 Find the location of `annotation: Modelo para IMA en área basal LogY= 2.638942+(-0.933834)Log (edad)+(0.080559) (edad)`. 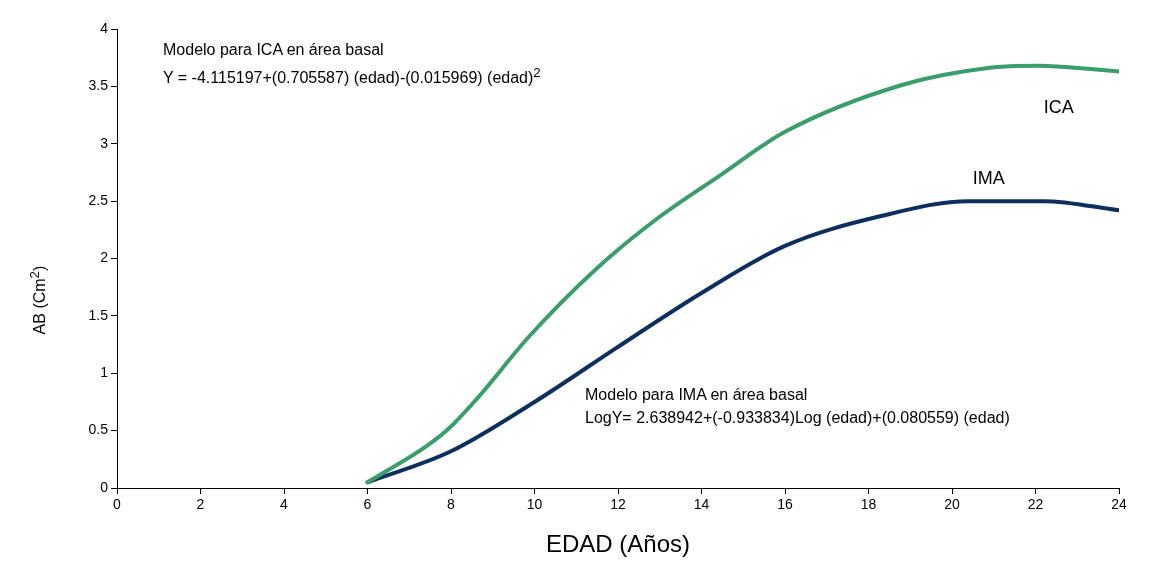

annotation: Modelo para IMA en área basal LogY= 2.638942+(-0.933834)Log (edad)+(0.080559) (edad) is located at coordinates (797, 406).